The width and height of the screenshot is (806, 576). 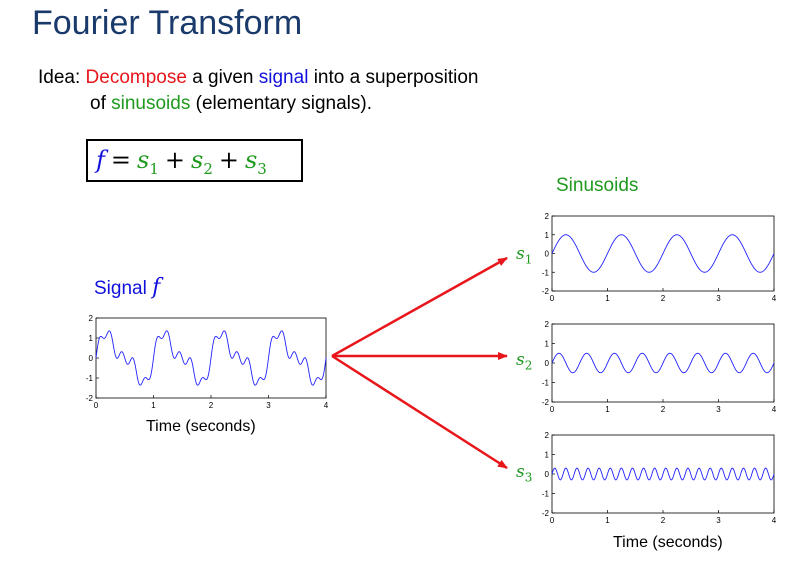 What do you see at coordinates (201, 162) in the screenshot?
I see `eq-s2: s2` at bounding box center [201, 162].